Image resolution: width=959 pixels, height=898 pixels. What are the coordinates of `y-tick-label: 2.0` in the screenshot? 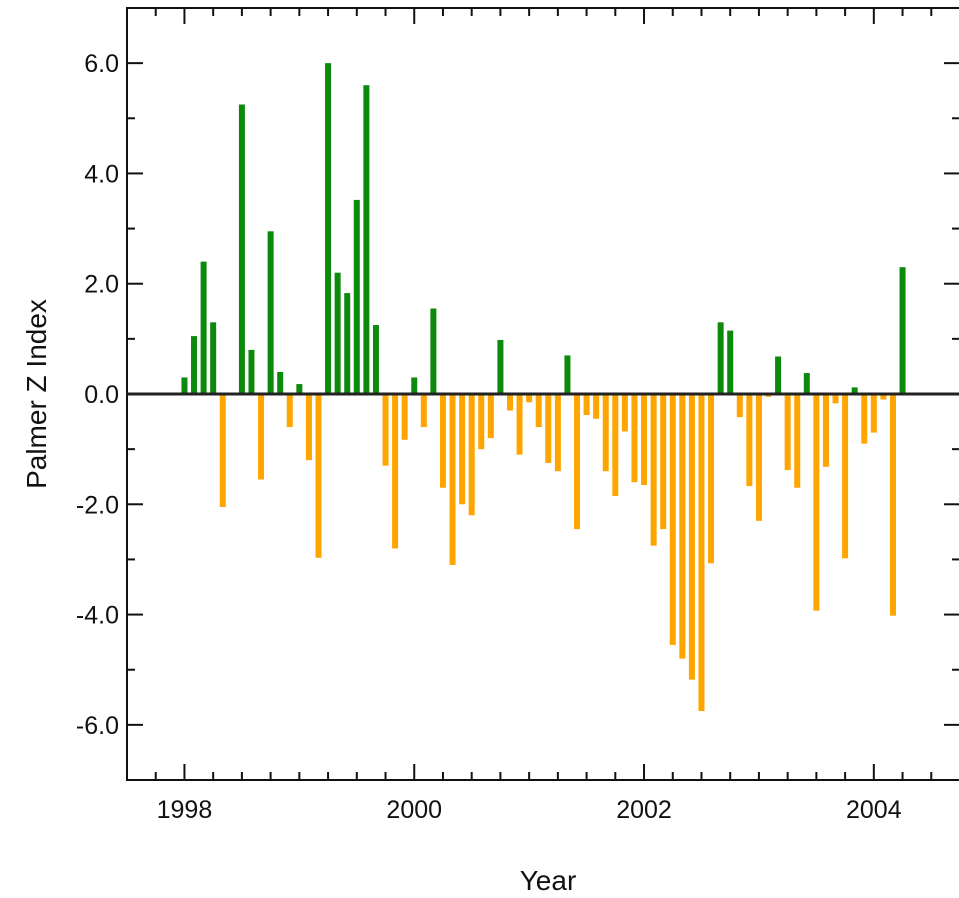 It's located at (101, 285).